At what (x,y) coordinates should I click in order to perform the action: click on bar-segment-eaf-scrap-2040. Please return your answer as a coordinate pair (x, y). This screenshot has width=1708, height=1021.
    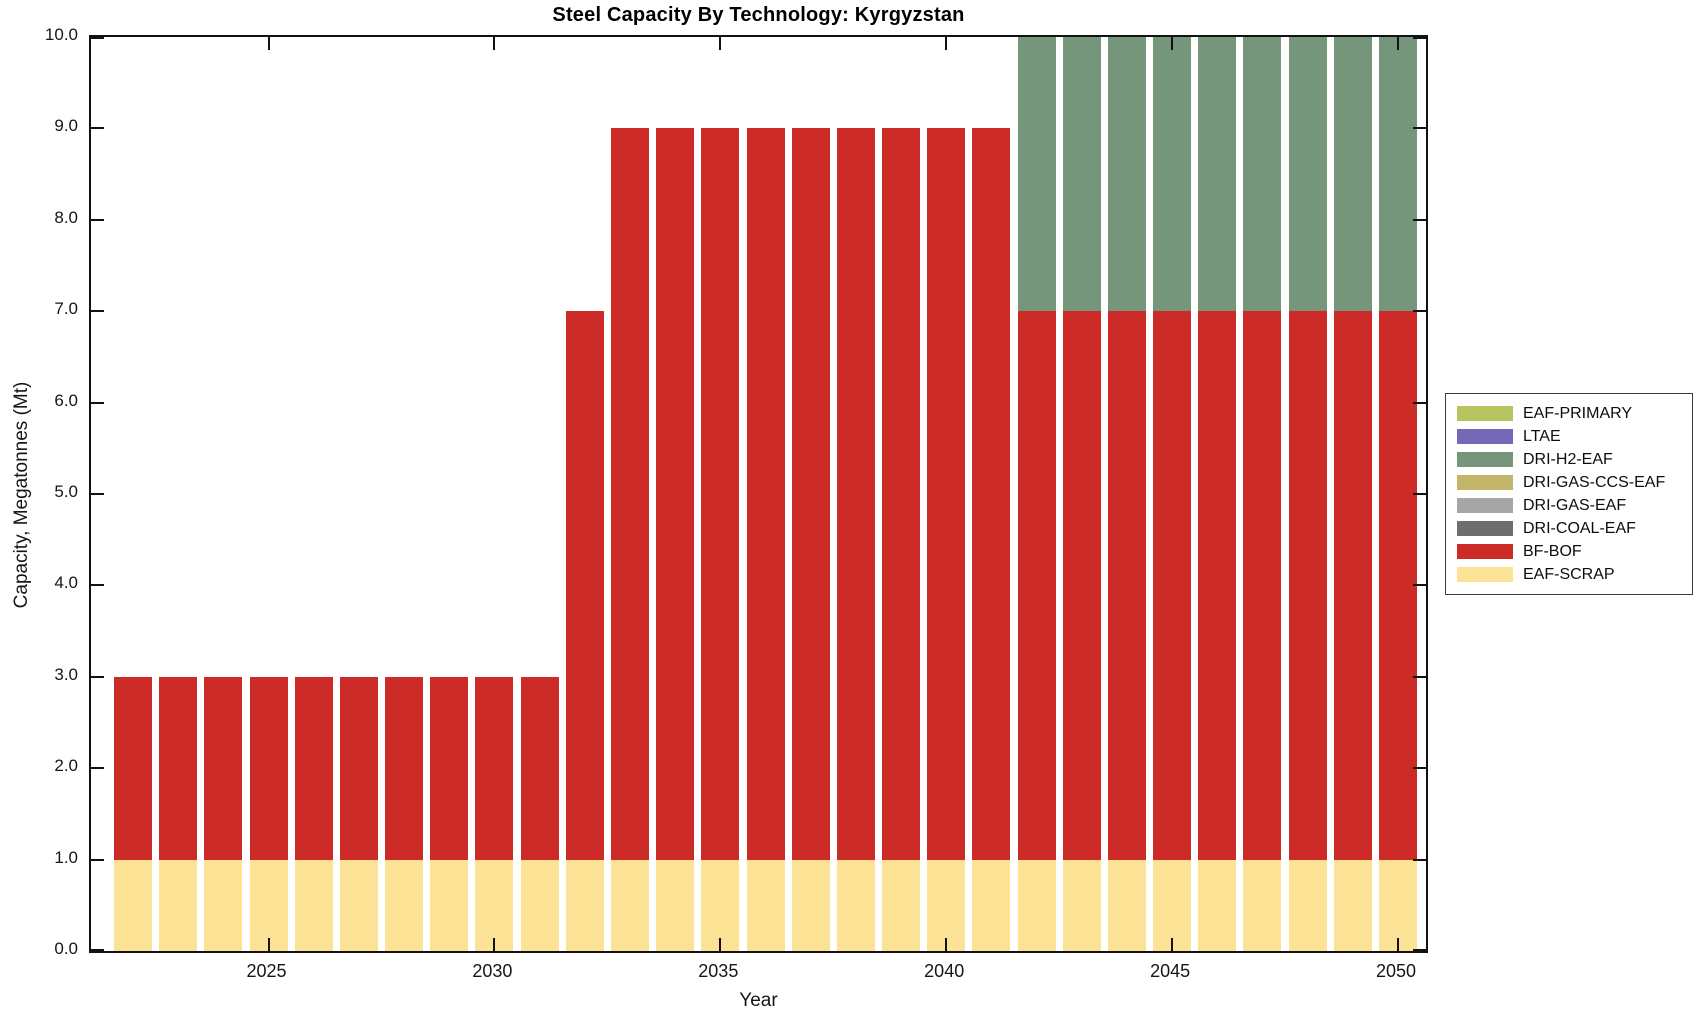
    Looking at the image, I should click on (946, 905).